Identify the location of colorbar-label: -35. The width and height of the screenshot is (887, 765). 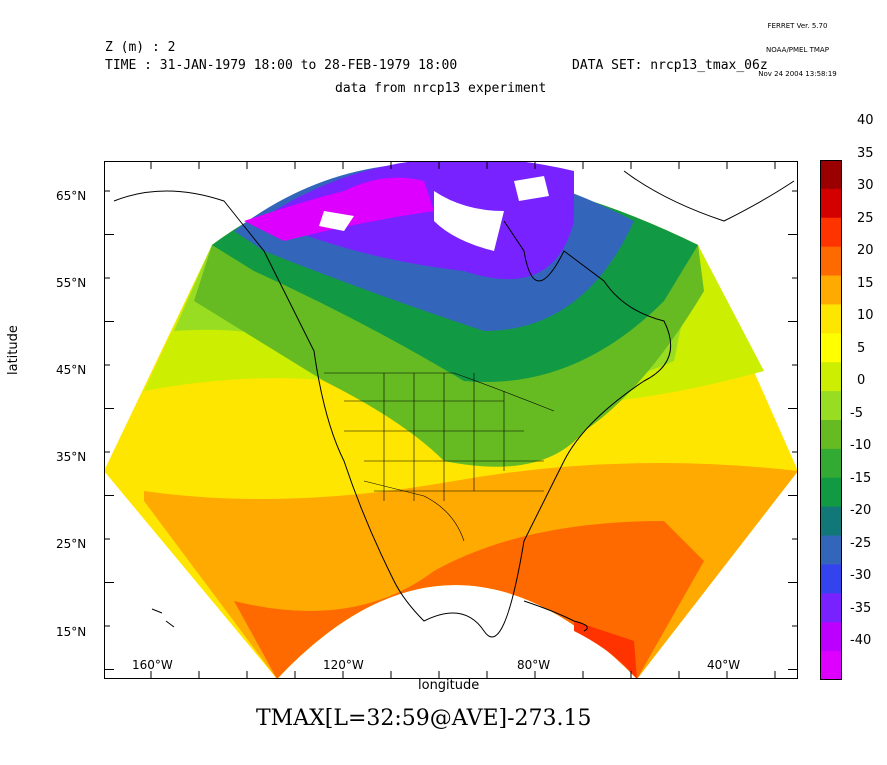
(861, 608).